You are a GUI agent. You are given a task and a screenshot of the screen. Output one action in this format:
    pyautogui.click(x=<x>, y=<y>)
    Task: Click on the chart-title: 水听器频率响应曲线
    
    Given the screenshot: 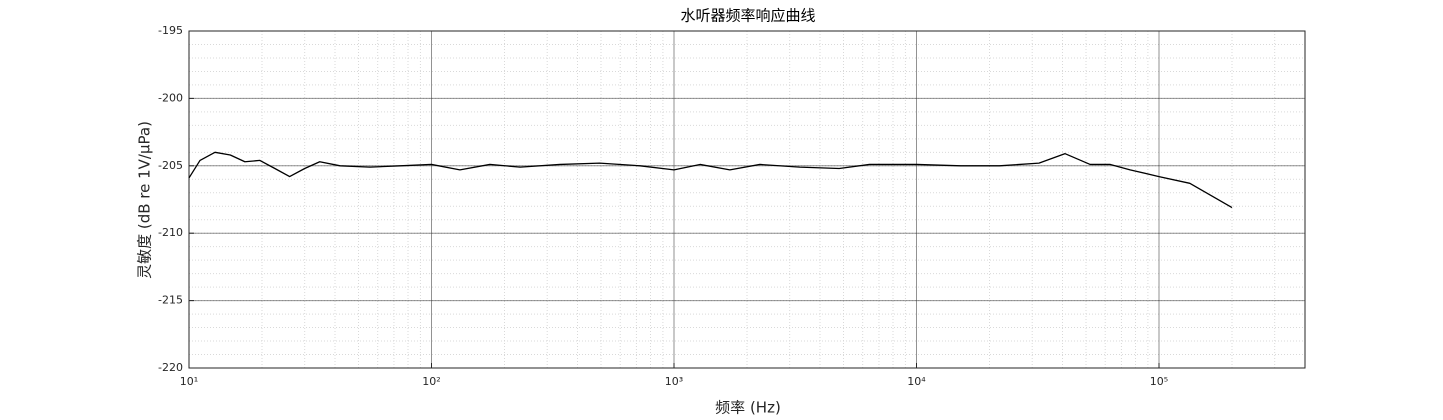 What is the action you would take?
    pyautogui.click(x=747, y=16)
    